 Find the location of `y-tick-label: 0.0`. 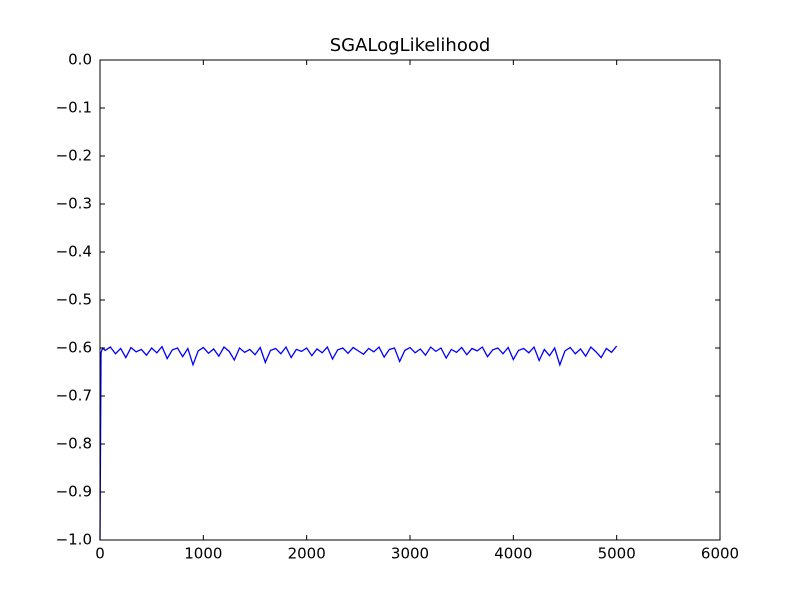

y-tick-label: 0.0 is located at coordinates (80, 60).